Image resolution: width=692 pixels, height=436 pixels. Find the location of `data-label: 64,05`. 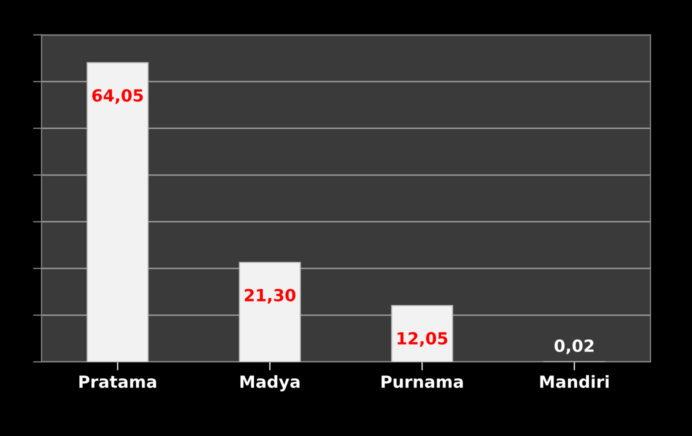

data-label: 64,05 is located at coordinates (117, 96).